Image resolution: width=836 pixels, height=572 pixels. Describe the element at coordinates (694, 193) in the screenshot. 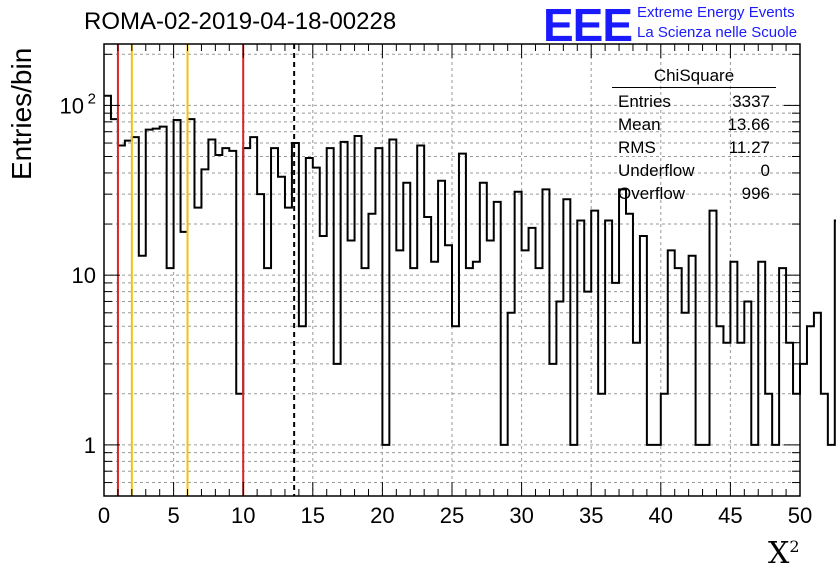

I see `stats-row-overflow: Overflow 996` at that location.